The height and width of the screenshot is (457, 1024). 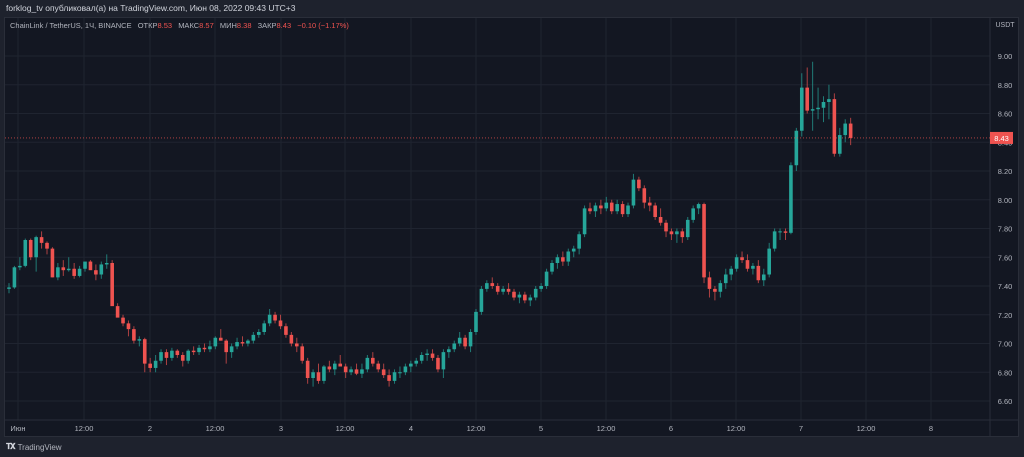 What do you see at coordinates (1005, 257) in the screenshot?
I see `price-tick: 7.60` at bounding box center [1005, 257].